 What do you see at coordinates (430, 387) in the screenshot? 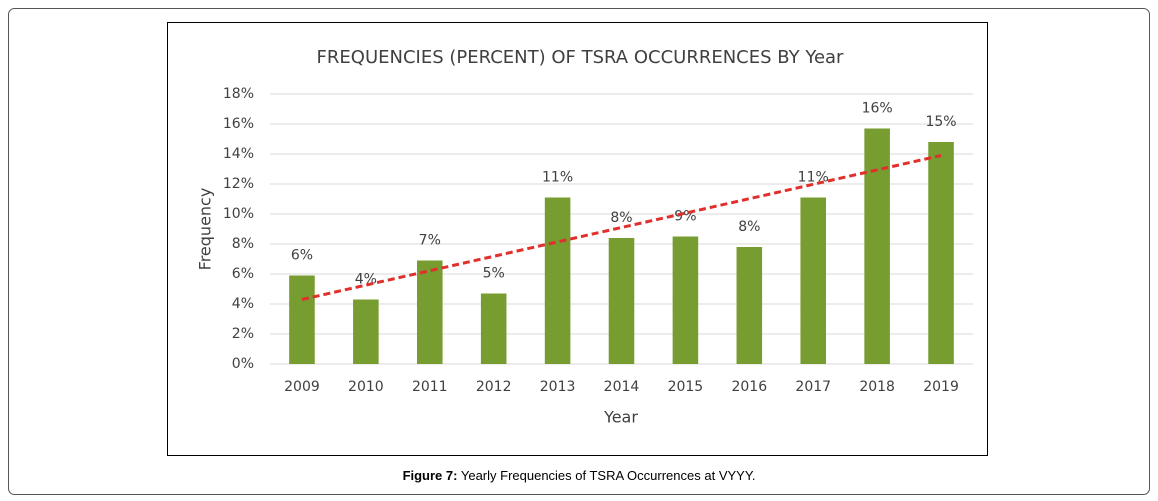
I see `x-tick-label: 2011` at bounding box center [430, 387].